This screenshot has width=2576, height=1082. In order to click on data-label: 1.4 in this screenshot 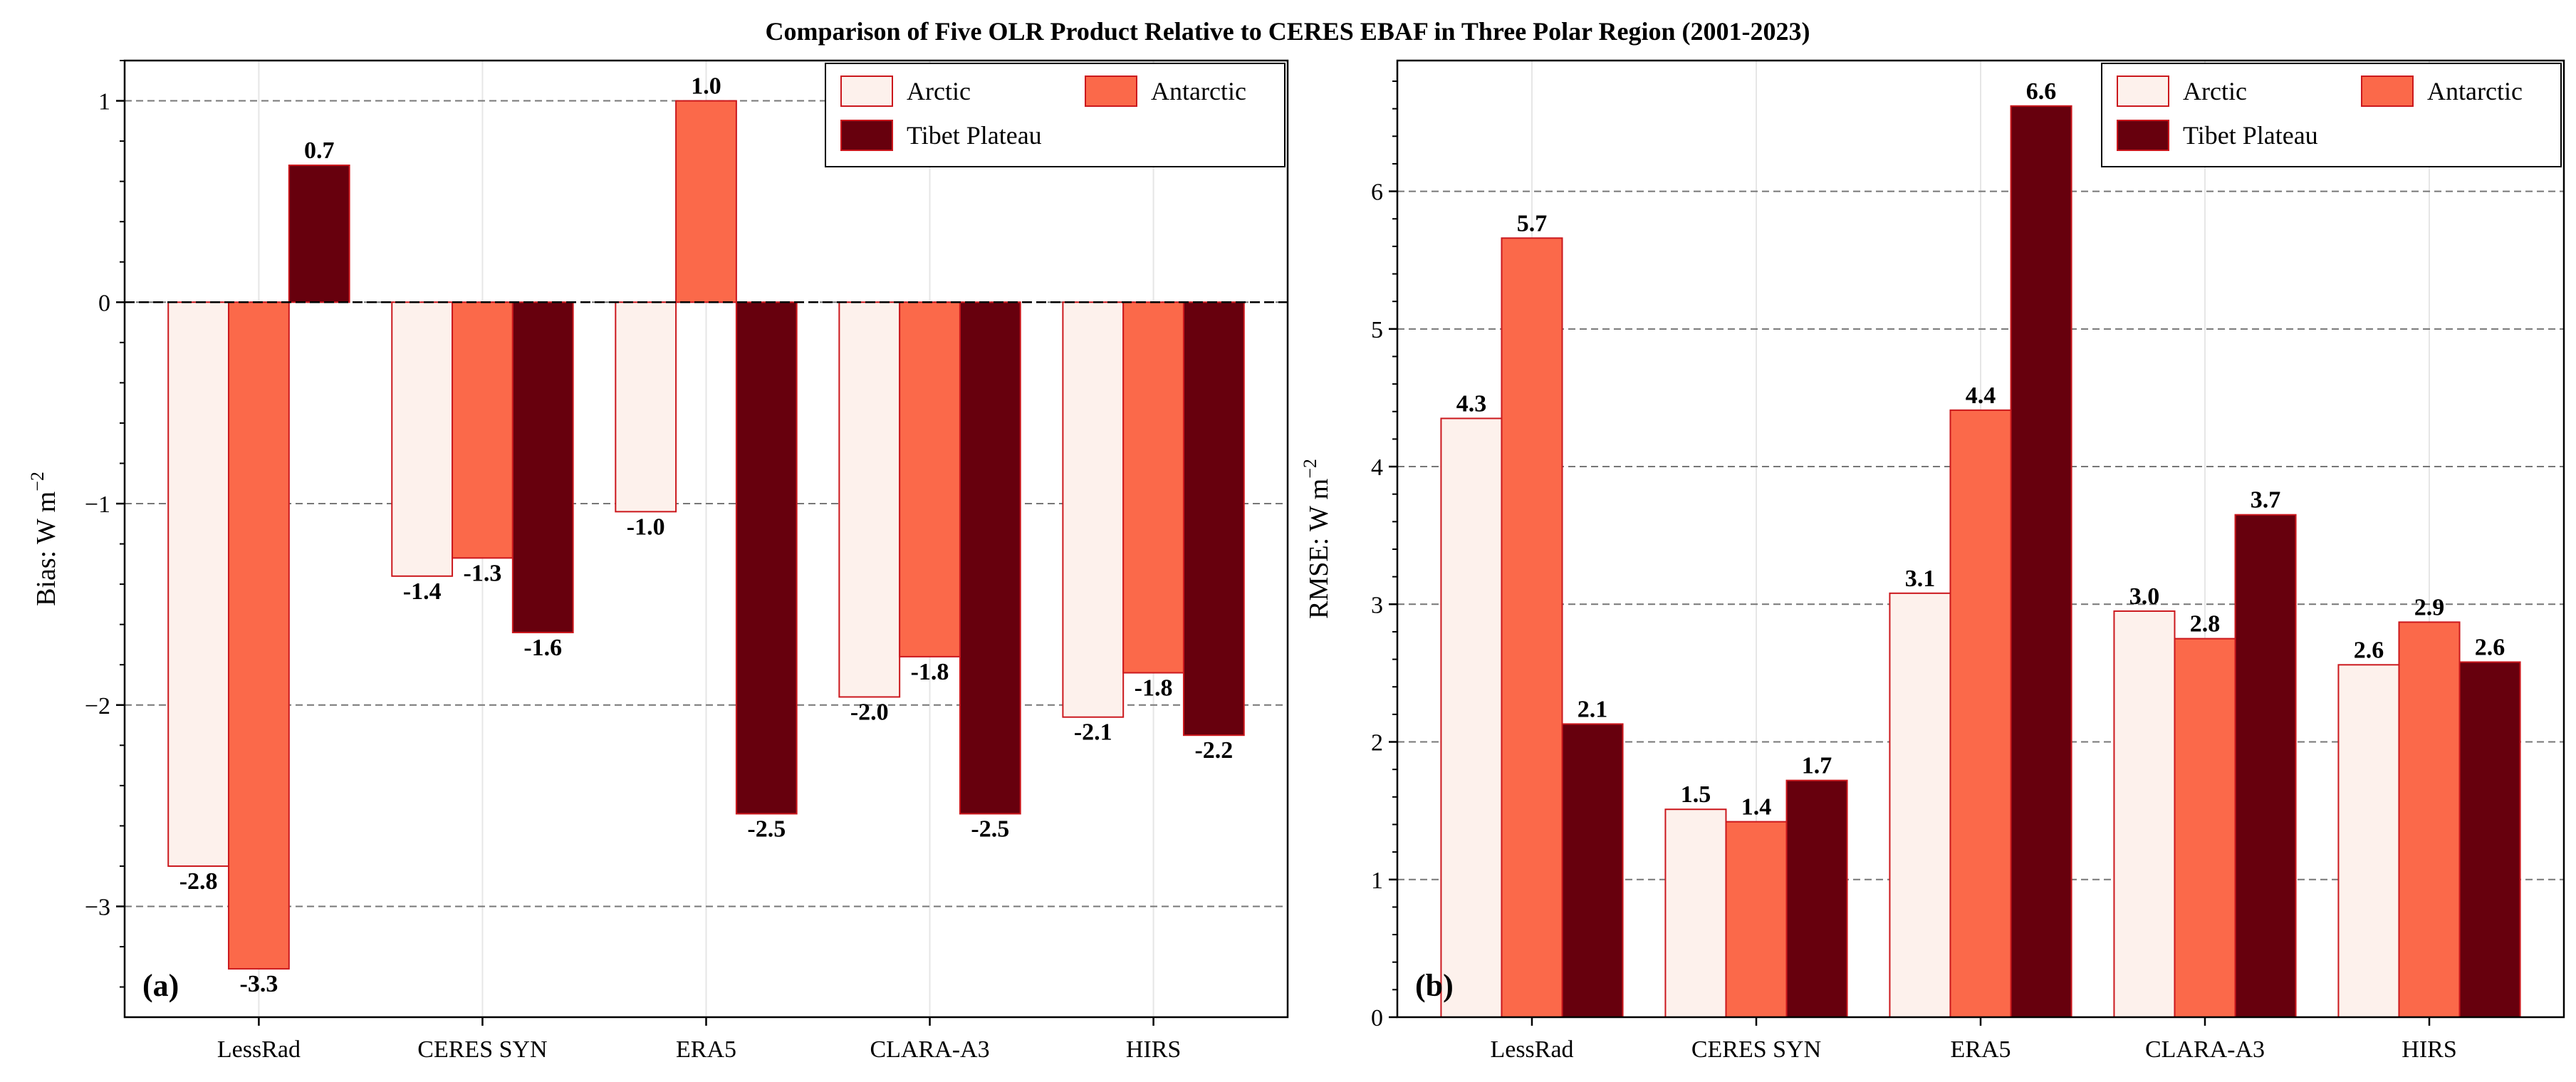, I will do `click(1756, 807)`.